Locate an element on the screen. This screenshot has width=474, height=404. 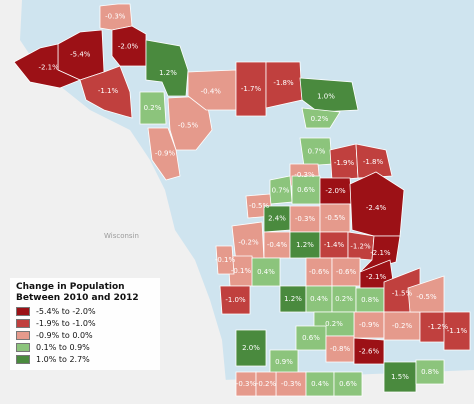
region-l24 is located at coordinates (235, 300).